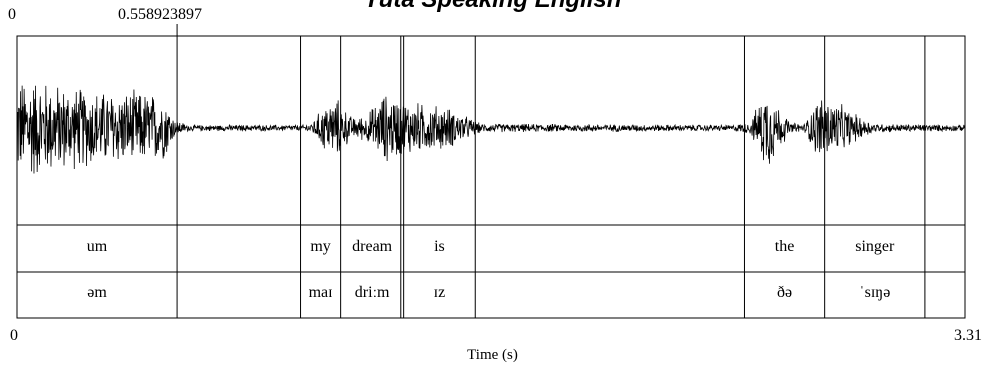  What do you see at coordinates (97, 246) in the screenshot?
I see `tier-words-label: um` at bounding box center [97, 246].